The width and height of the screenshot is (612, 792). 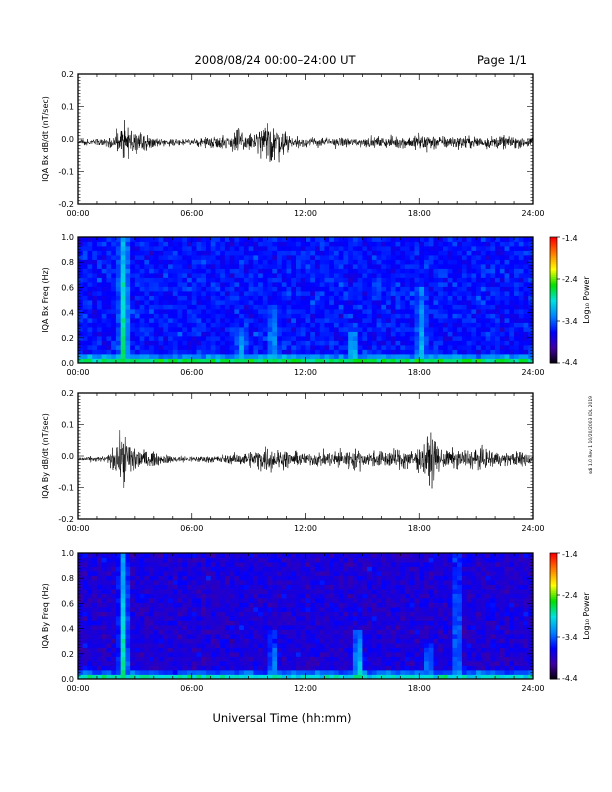 I want to click on y-axis-title: IQA Bx dB/dt (nT/sec), so click(x=45, y=139).